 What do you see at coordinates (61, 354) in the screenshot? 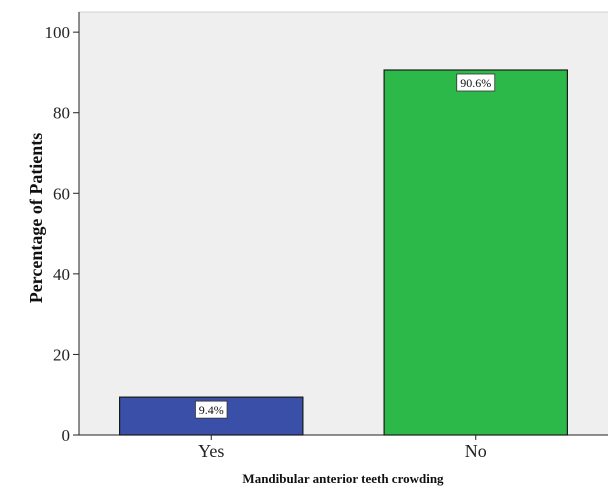
I see `y-tick-label: 20` at bounding box center [61, 354].